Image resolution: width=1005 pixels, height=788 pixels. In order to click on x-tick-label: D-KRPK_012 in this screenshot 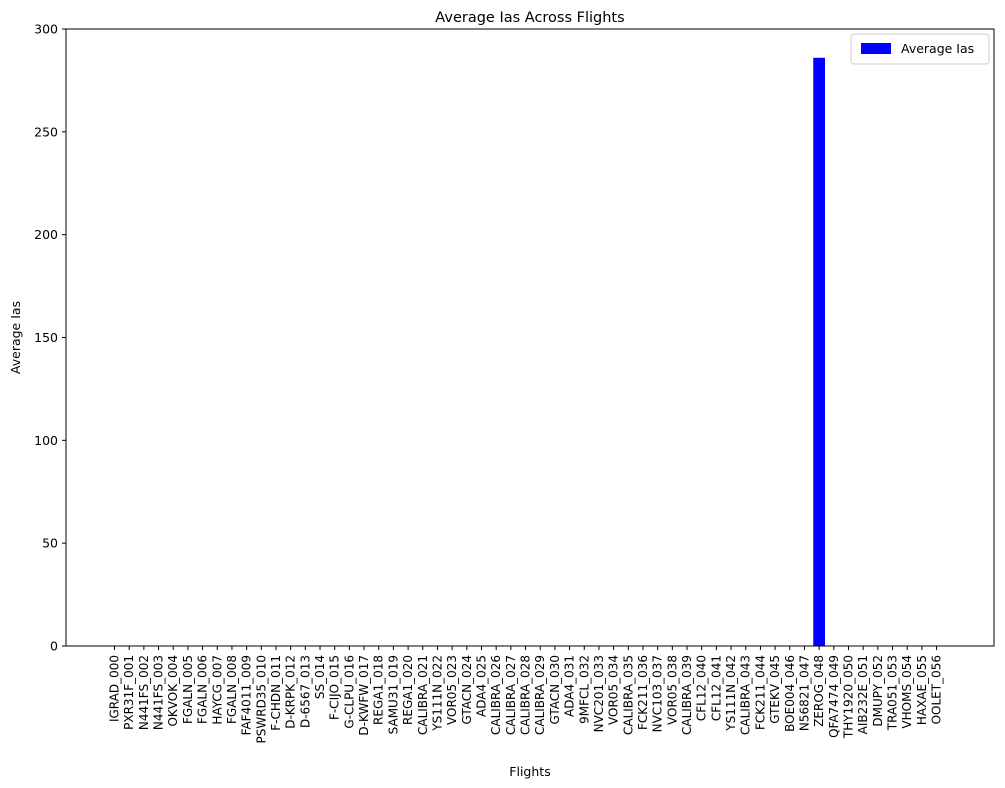, I will do `click(291, 692)`.